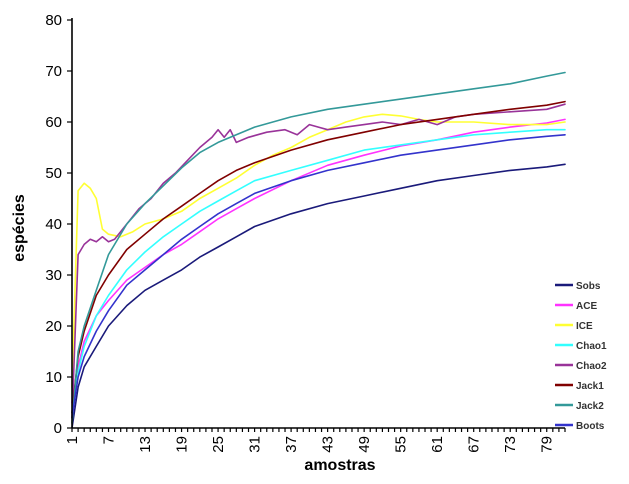  I want to click on x-tick-label: 73, so click(510, 444).